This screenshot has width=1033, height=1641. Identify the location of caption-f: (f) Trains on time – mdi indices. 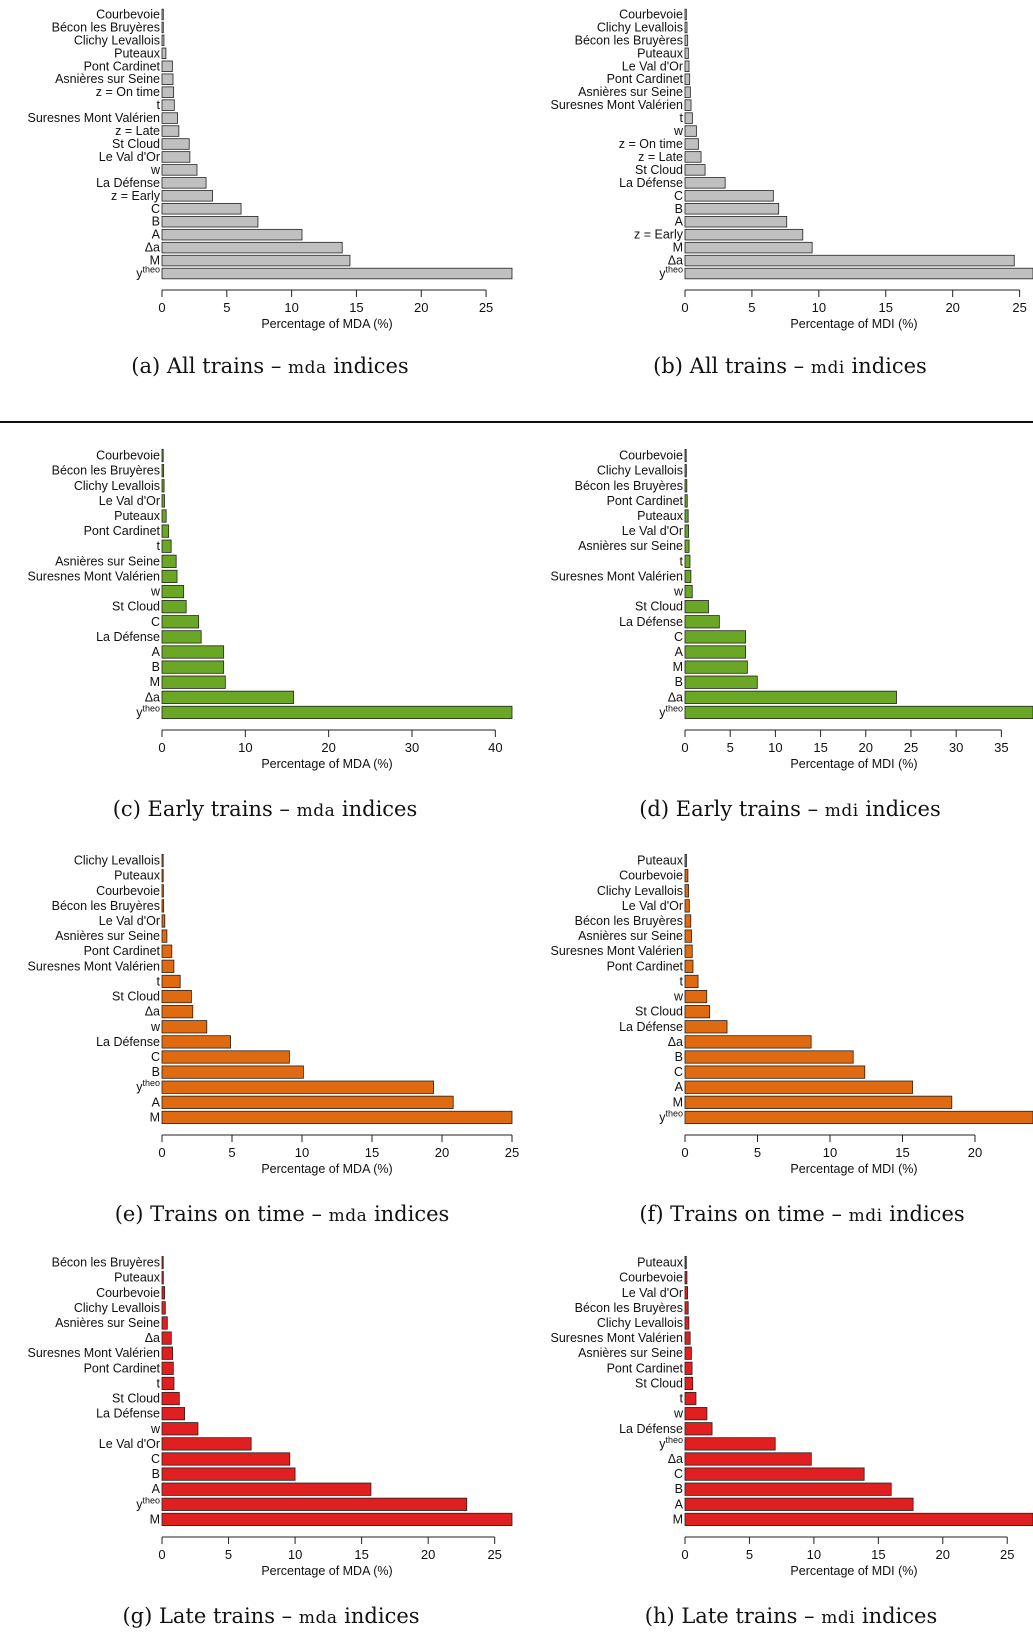
(802, 1214).